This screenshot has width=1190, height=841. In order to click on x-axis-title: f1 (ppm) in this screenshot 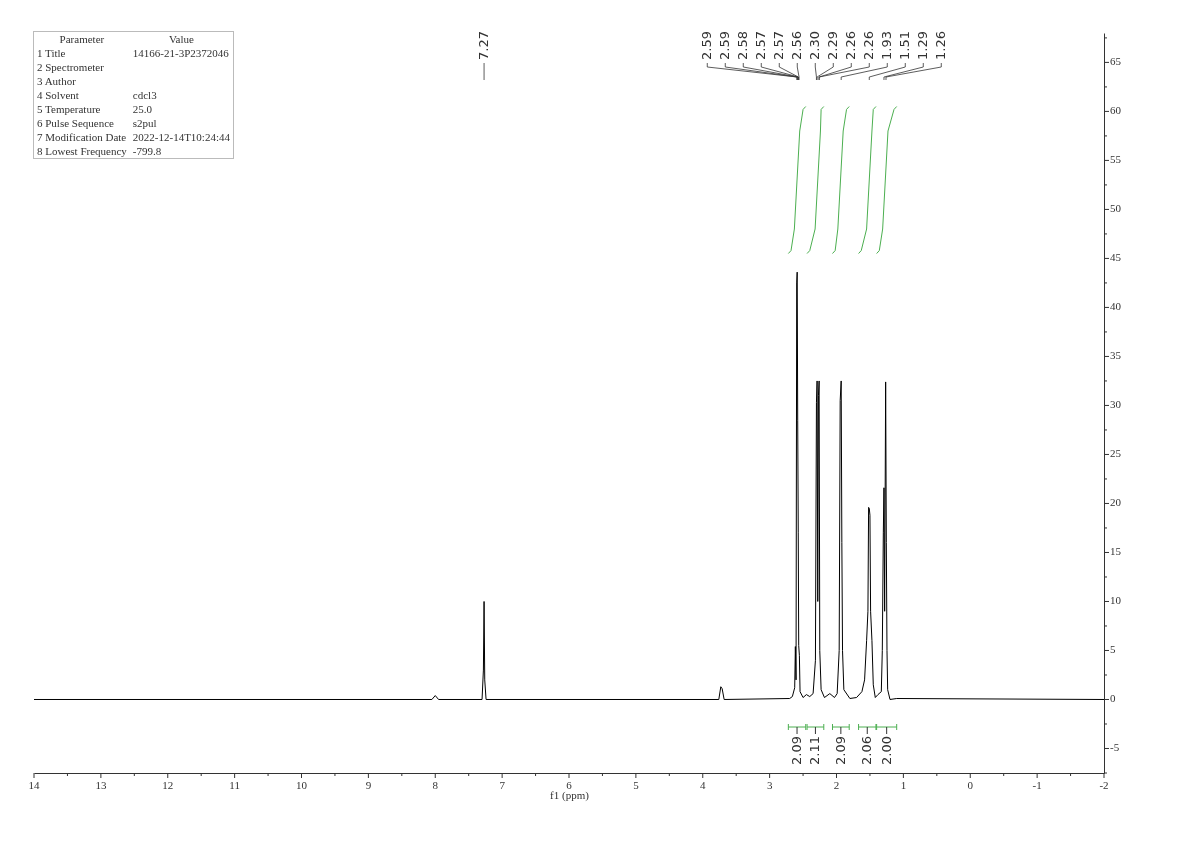, I will do `click(570, 795)`.